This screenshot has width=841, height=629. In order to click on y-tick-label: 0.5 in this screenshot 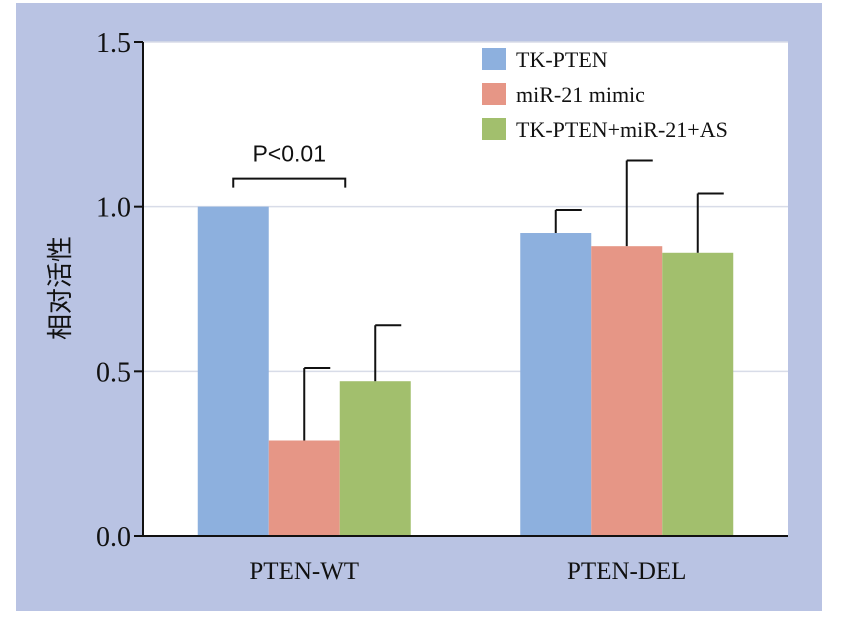, I will do `click(113, 372)`.